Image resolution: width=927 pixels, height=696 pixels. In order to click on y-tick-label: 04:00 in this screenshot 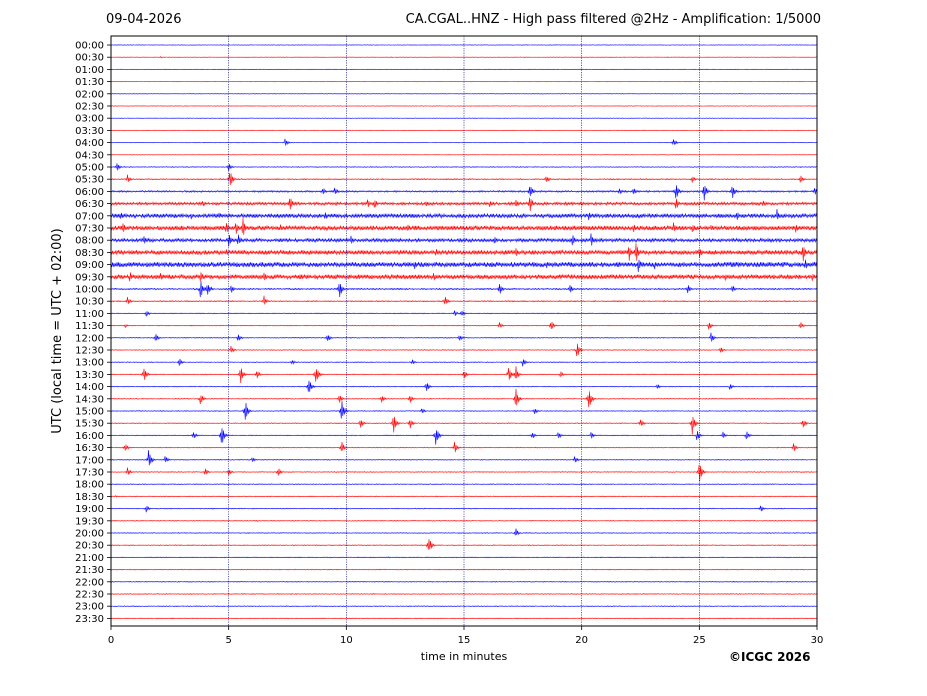, I will do `click(89, 143)`.